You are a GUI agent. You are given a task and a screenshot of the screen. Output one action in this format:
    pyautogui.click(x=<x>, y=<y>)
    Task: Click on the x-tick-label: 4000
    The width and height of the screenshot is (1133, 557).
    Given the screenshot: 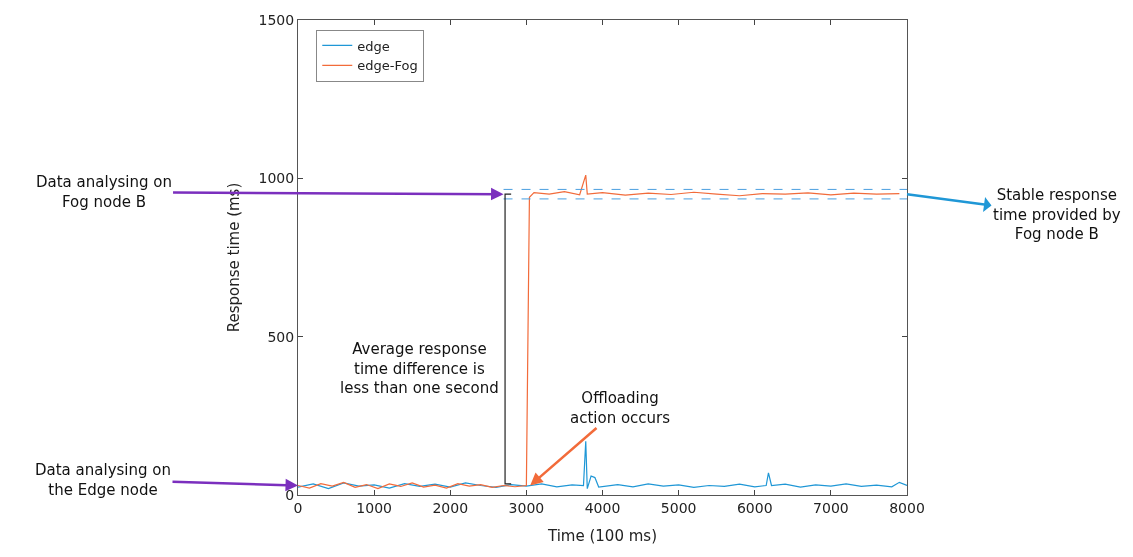 What is the action you would take?
    pyautogui.click(x=602, y=507)
    